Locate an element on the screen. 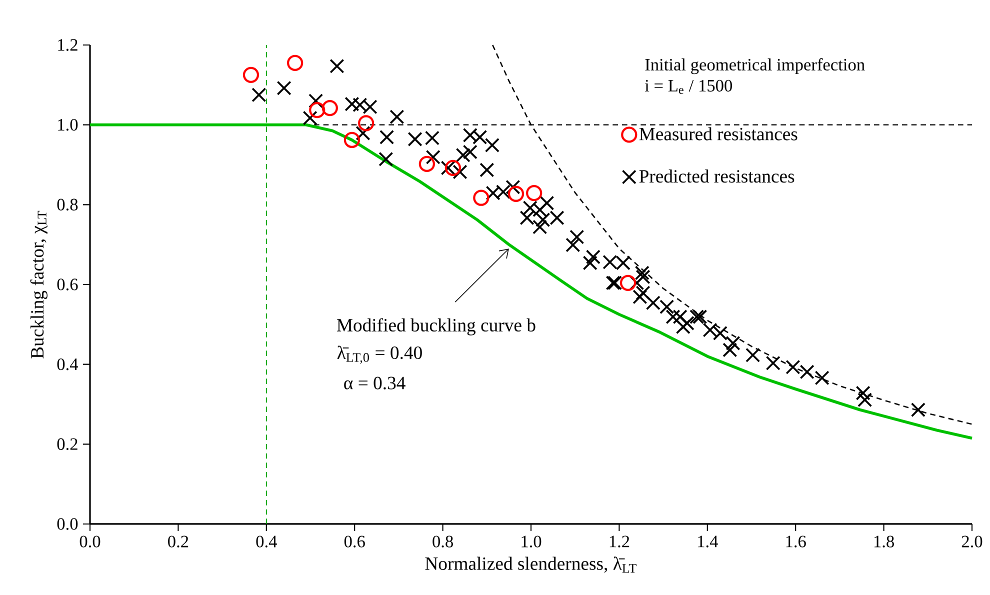  annotation: Initial geometrical imperfection is located at coordinates (755, 66).